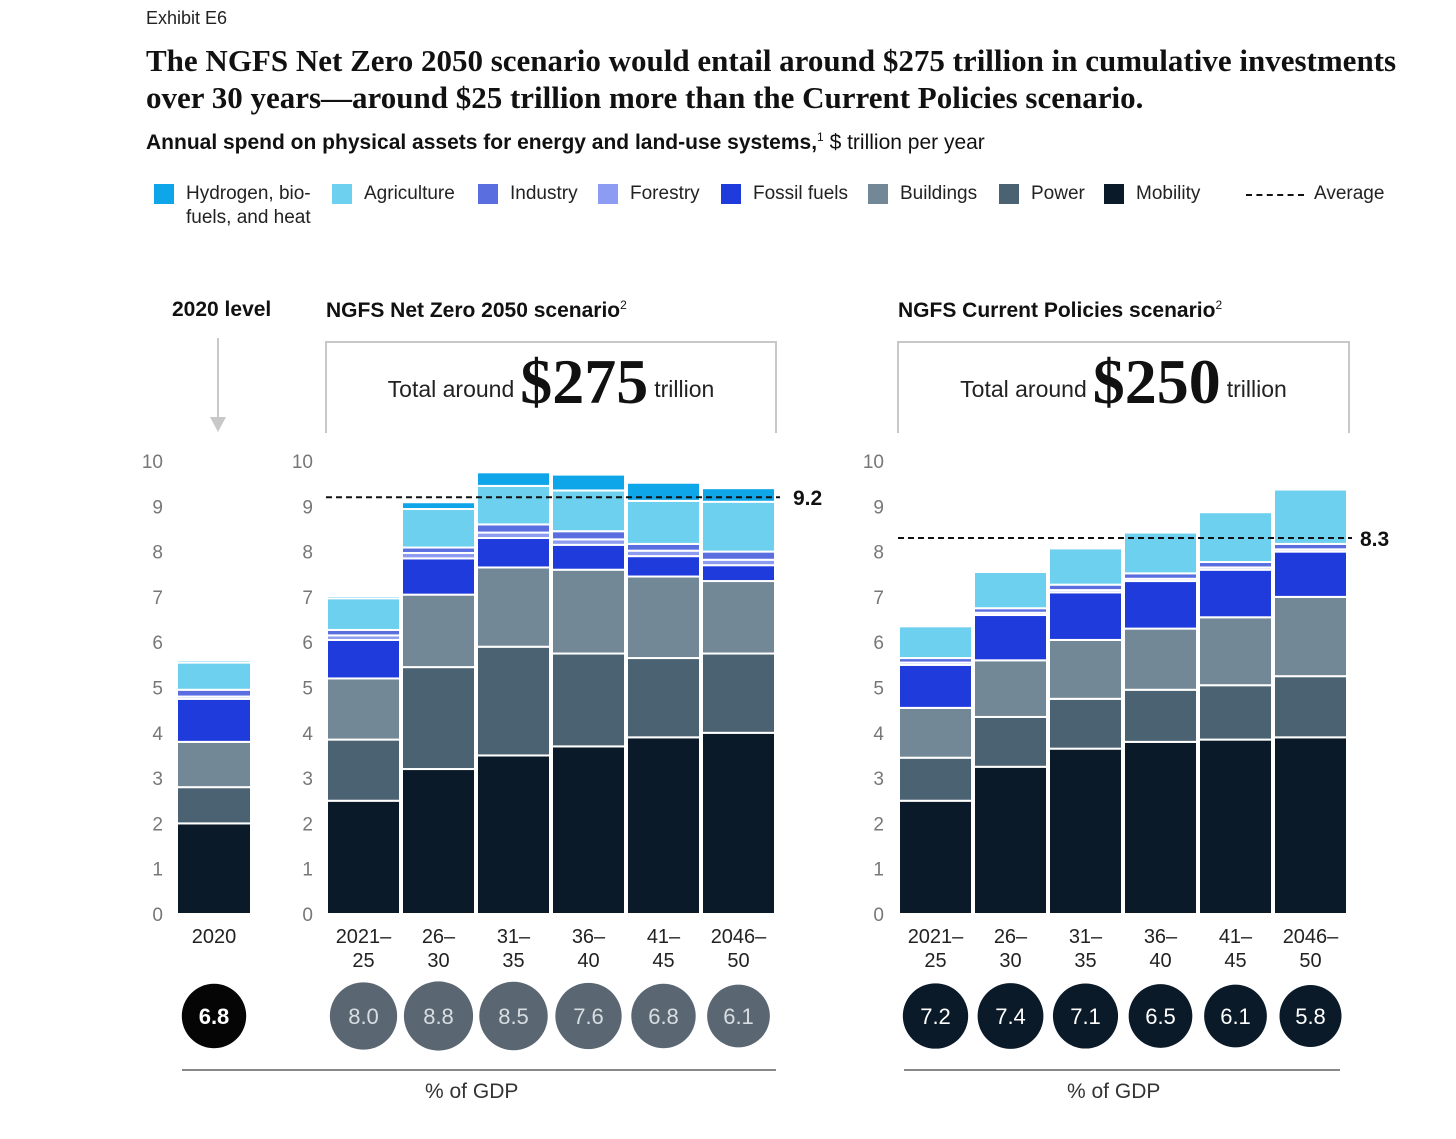 Image resolution: width=1456 pixels, height=1139 pixels. What do you see at coordinates (222, 309) in the screenshot?
I see `panel-title-2020: 2020 level` at bounding box center [222, 309].